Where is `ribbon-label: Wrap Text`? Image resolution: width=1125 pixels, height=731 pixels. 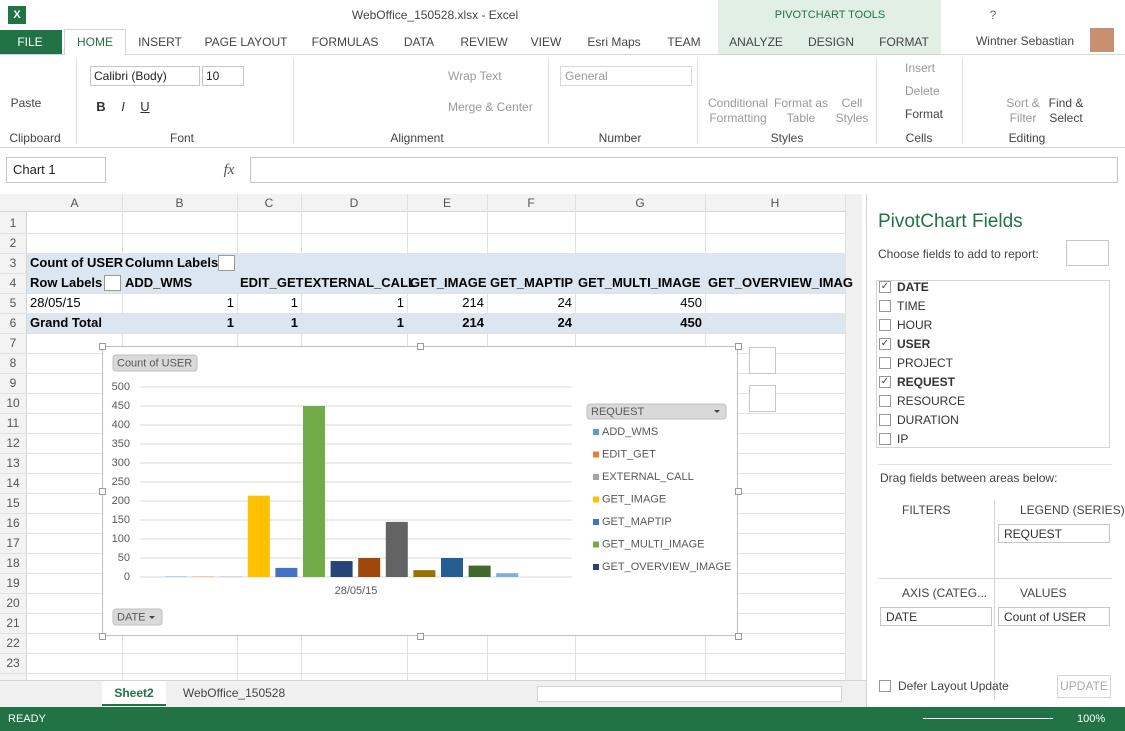 ribbon-label: Wrap Text is located at coordinates (475, 76).